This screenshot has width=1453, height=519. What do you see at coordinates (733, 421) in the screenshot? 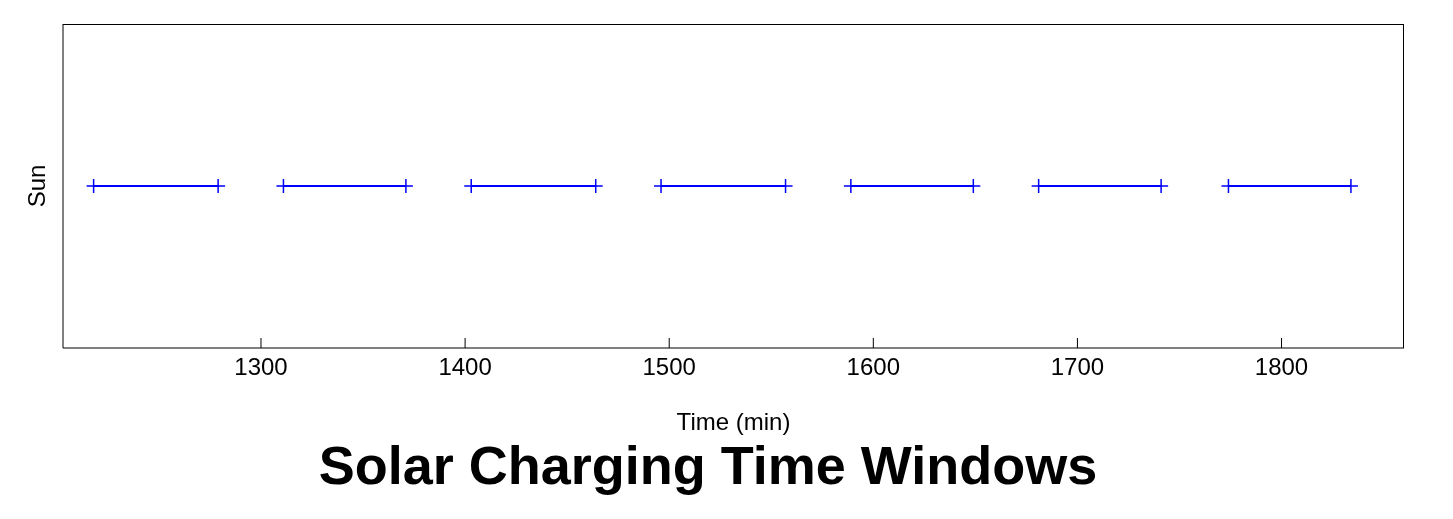
I see `x-axis-title: Time (min)` at bounding box center [733, 421].